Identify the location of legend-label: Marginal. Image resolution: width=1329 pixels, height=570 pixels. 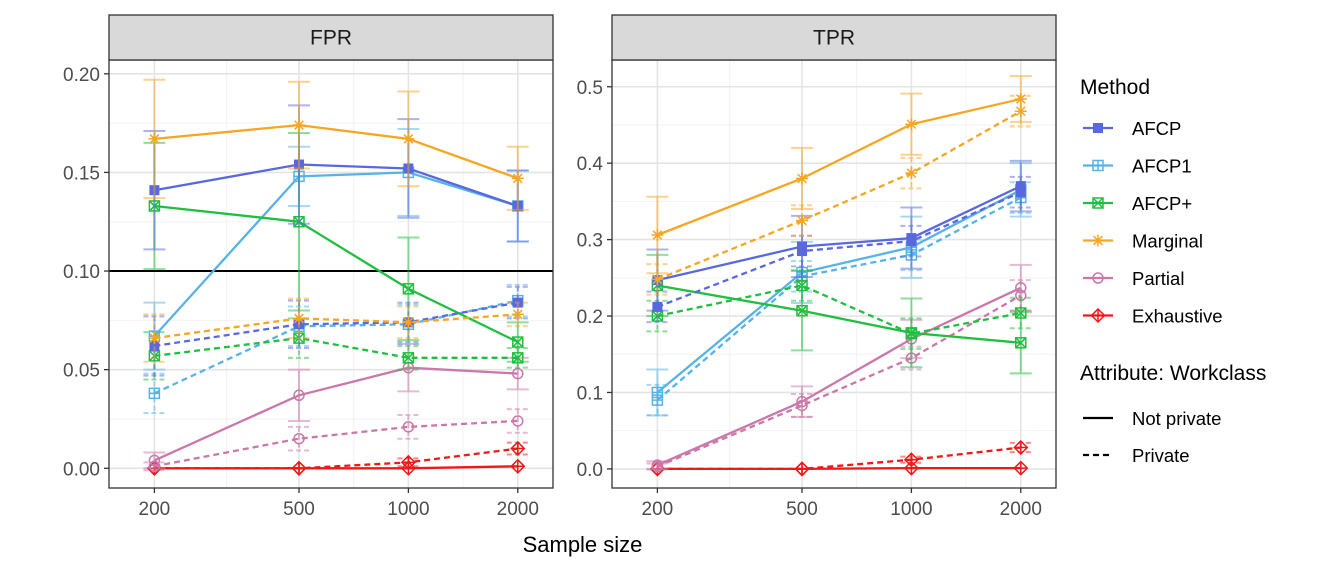
(1167, 241).